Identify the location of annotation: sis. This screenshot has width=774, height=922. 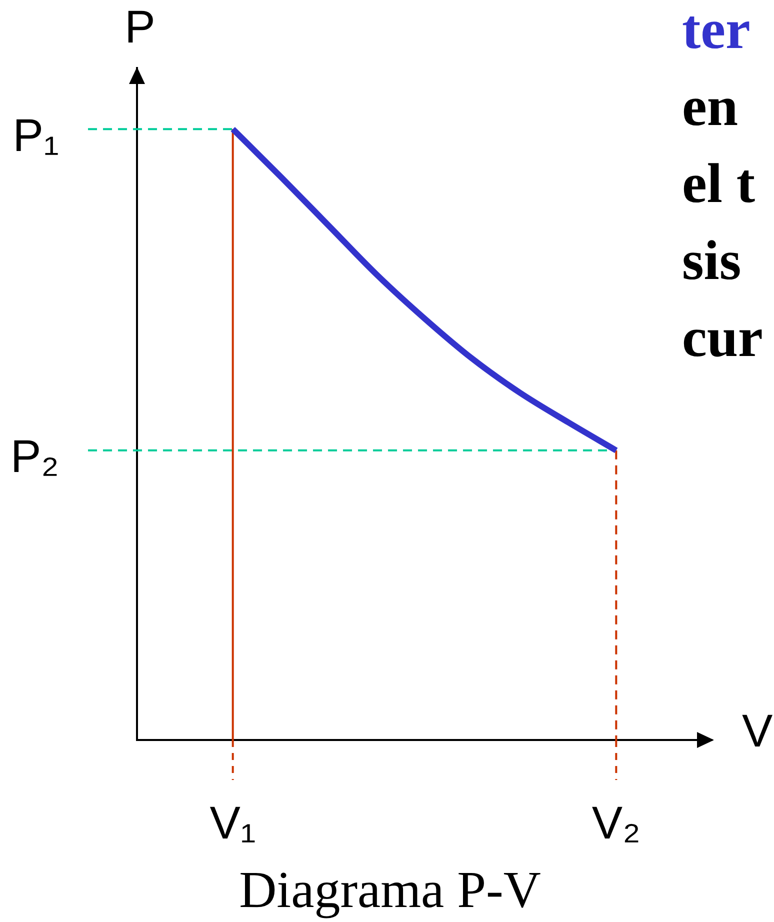
(712, 261).